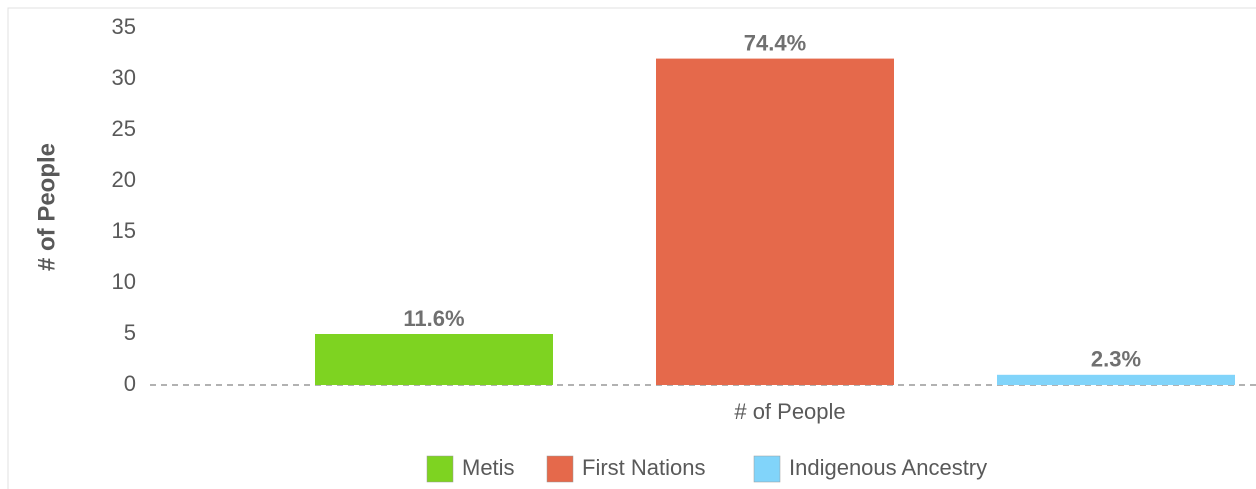 The width and height of the screenshot is (1256, 489). What do you see at coordinates (433, 318) in the screenshot?
I see `data-label: 11.6%` at bounding box center [433, 318].